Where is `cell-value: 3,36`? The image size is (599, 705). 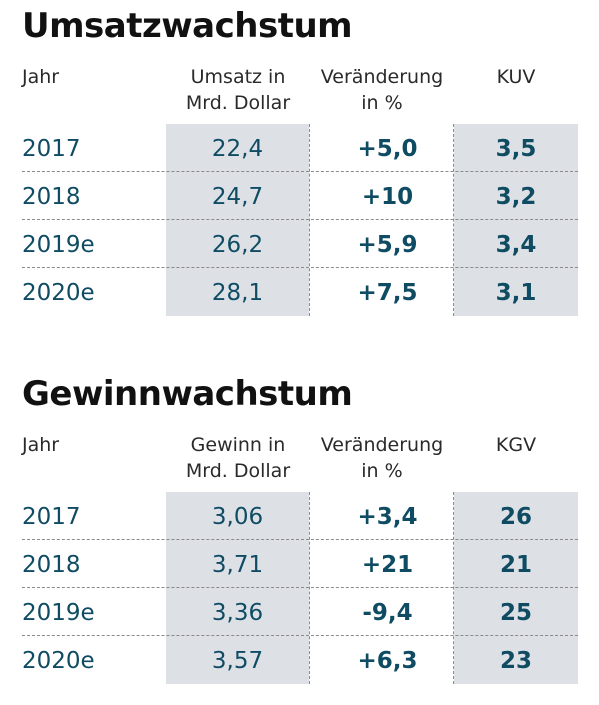 cell-value: 3,36 is located at coordinates (237, 613).